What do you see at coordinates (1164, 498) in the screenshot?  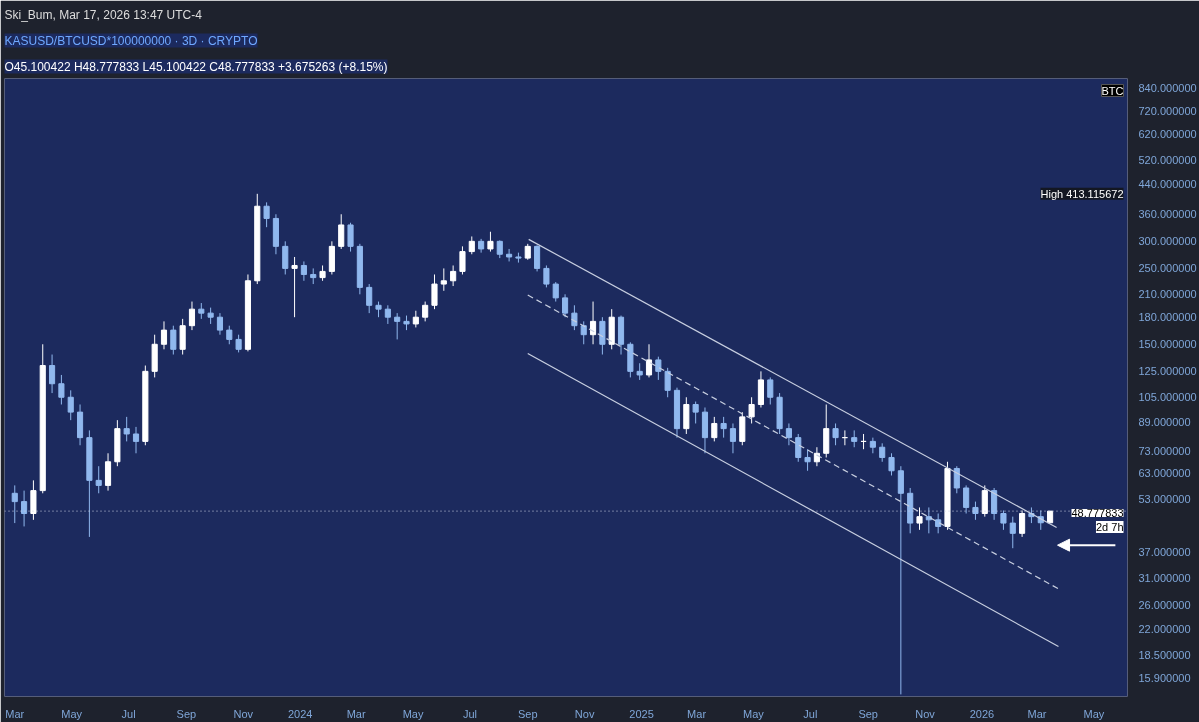 I see `y-tick-label: 53.000000` at bounding box center [1164, 498].